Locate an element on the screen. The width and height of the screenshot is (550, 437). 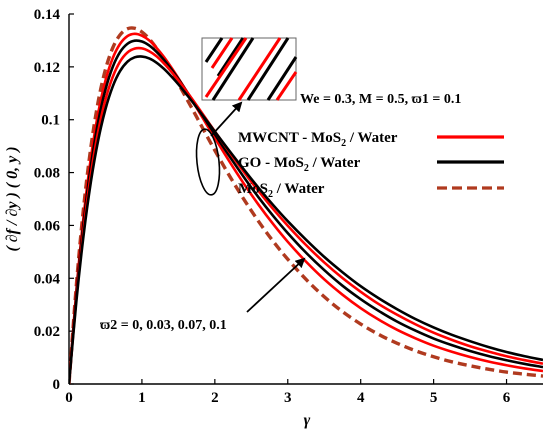
y-tick-label: 0.02 is located at coordinates (47, 332).